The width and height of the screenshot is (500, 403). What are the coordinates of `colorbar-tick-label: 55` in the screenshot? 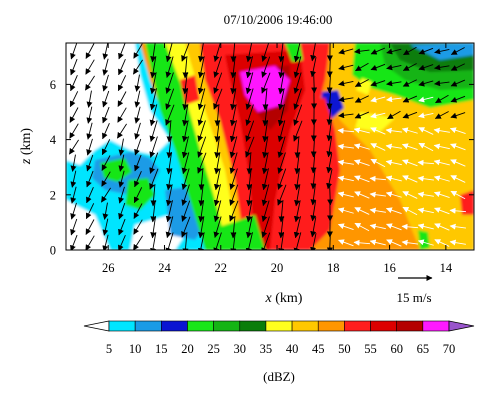 It's located at (370, 349).